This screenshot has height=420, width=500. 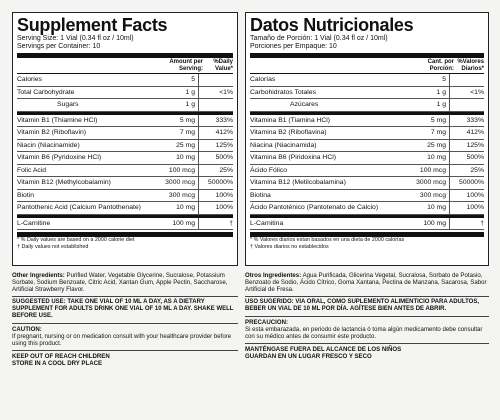 I want to click on nutrient-row: Biotin 300 mcg 100%, so click(x=125, y=195).